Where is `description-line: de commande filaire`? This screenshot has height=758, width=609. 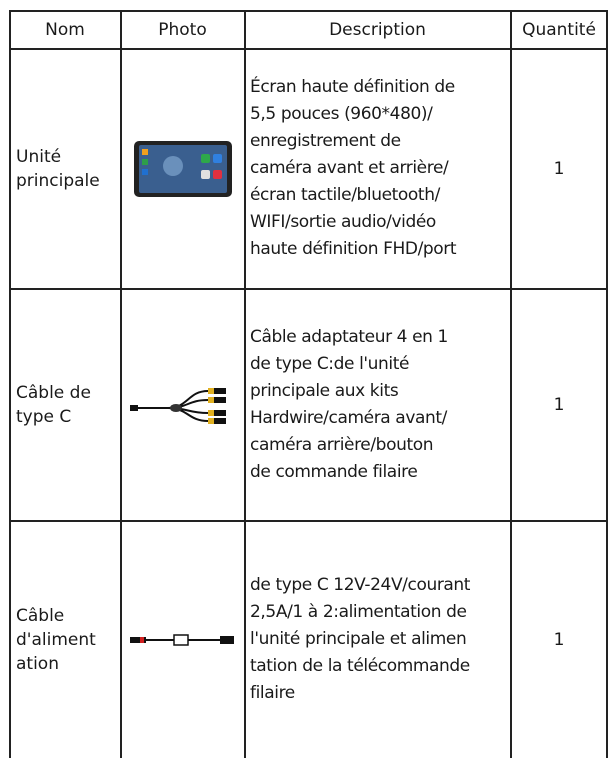
description-line: de commande filaire is located at coordinates (334, 471).